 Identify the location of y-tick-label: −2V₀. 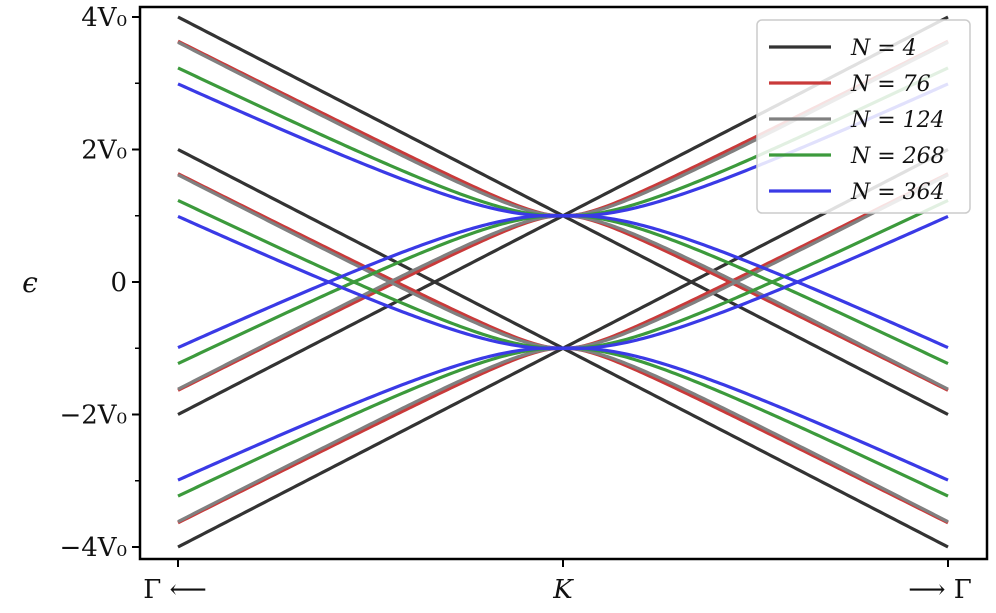
(93, 416).